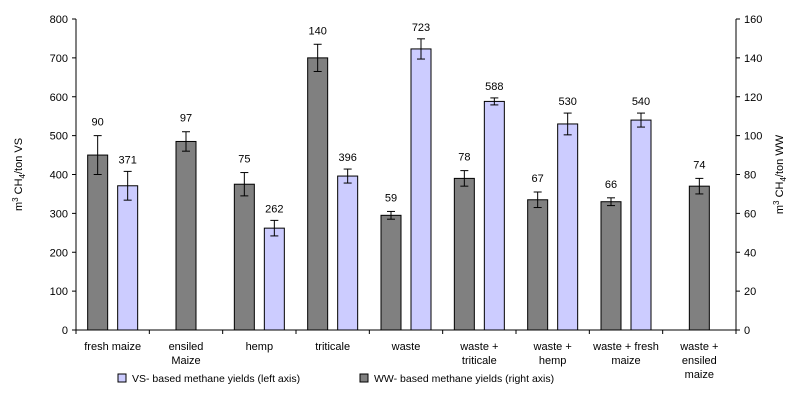 Image resolution: width=790 pixels, height=401 pixels. What do you see at coordinates (698, 361) in the screenshot?
I see `category-label: waste + ensiled maize` at bounding box center [698, 361].